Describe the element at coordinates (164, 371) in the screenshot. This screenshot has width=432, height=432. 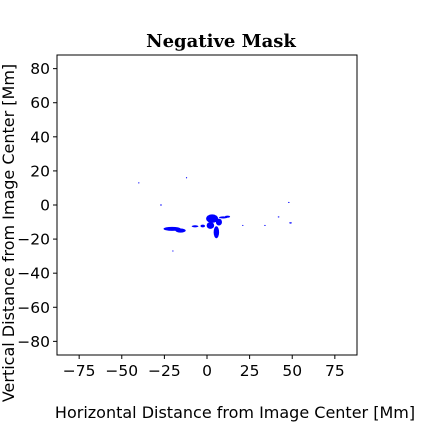
I see `x-tick-label: −25` at that location.